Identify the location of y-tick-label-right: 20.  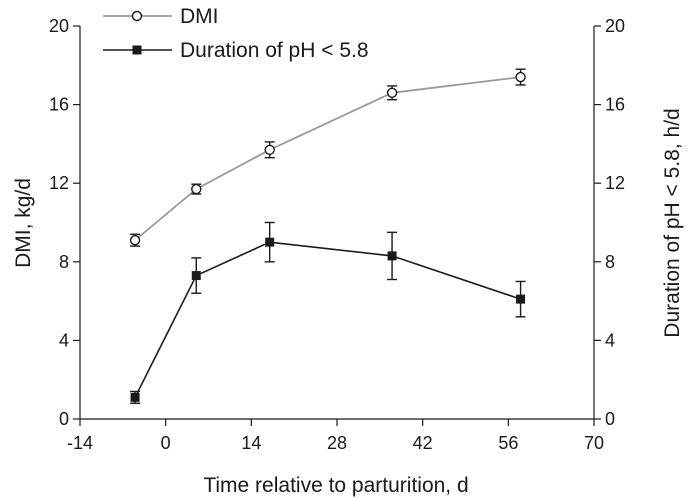
(615, 26).